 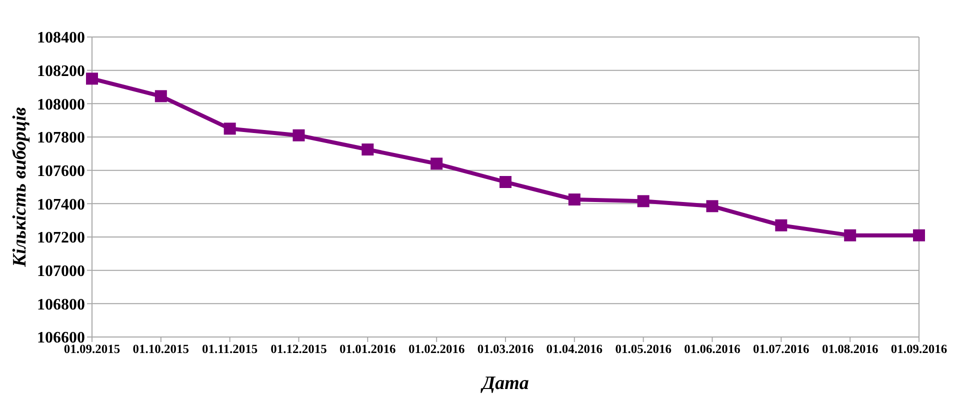 I want to click on y-tick-label: 106800, so click(x=61, y=305).